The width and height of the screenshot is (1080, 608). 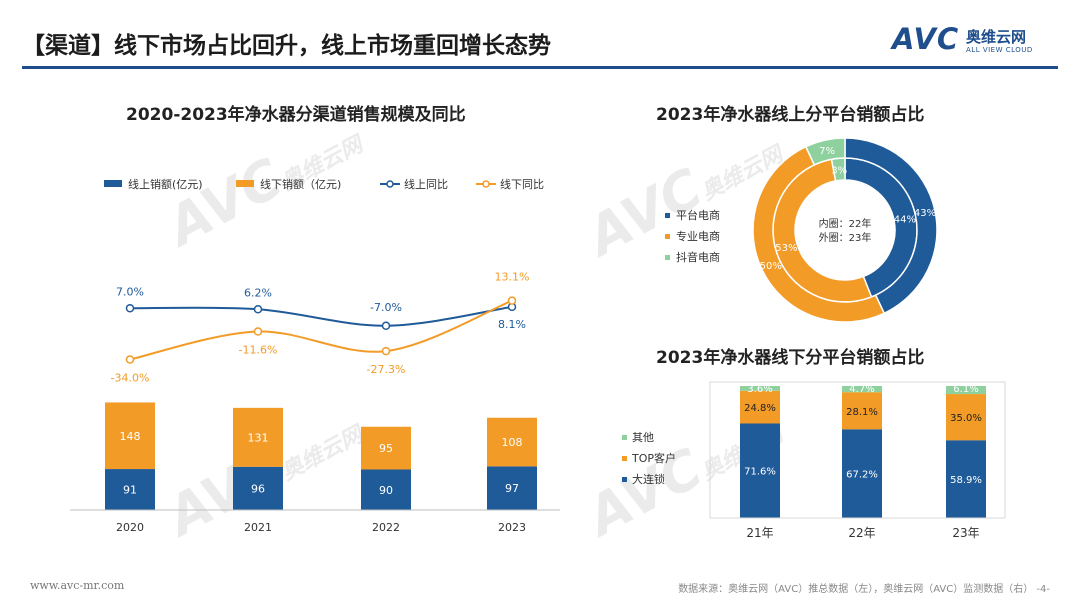 What do you see at coordinates (258, 292) in the screenshot?
I see `online-growth-label: 6.2%` at bounding box center [258, 292].